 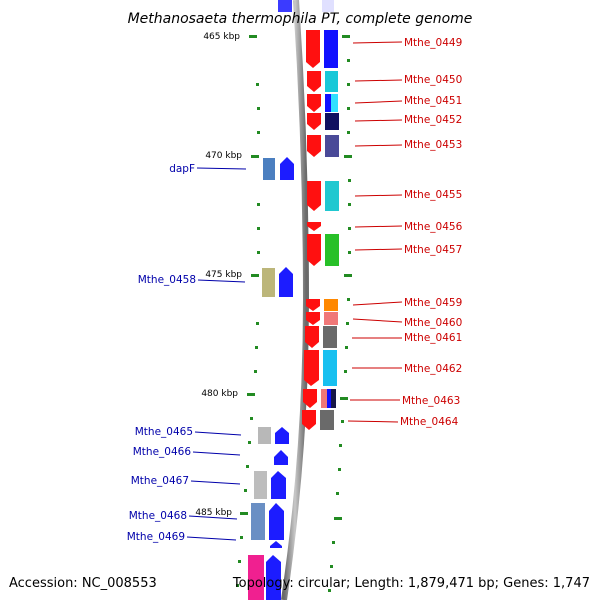 What do you see at coordinates (223, 275) in the screenshot?
I see `ruler-label-475: 475 kbp` at bounding box center [223, 275].